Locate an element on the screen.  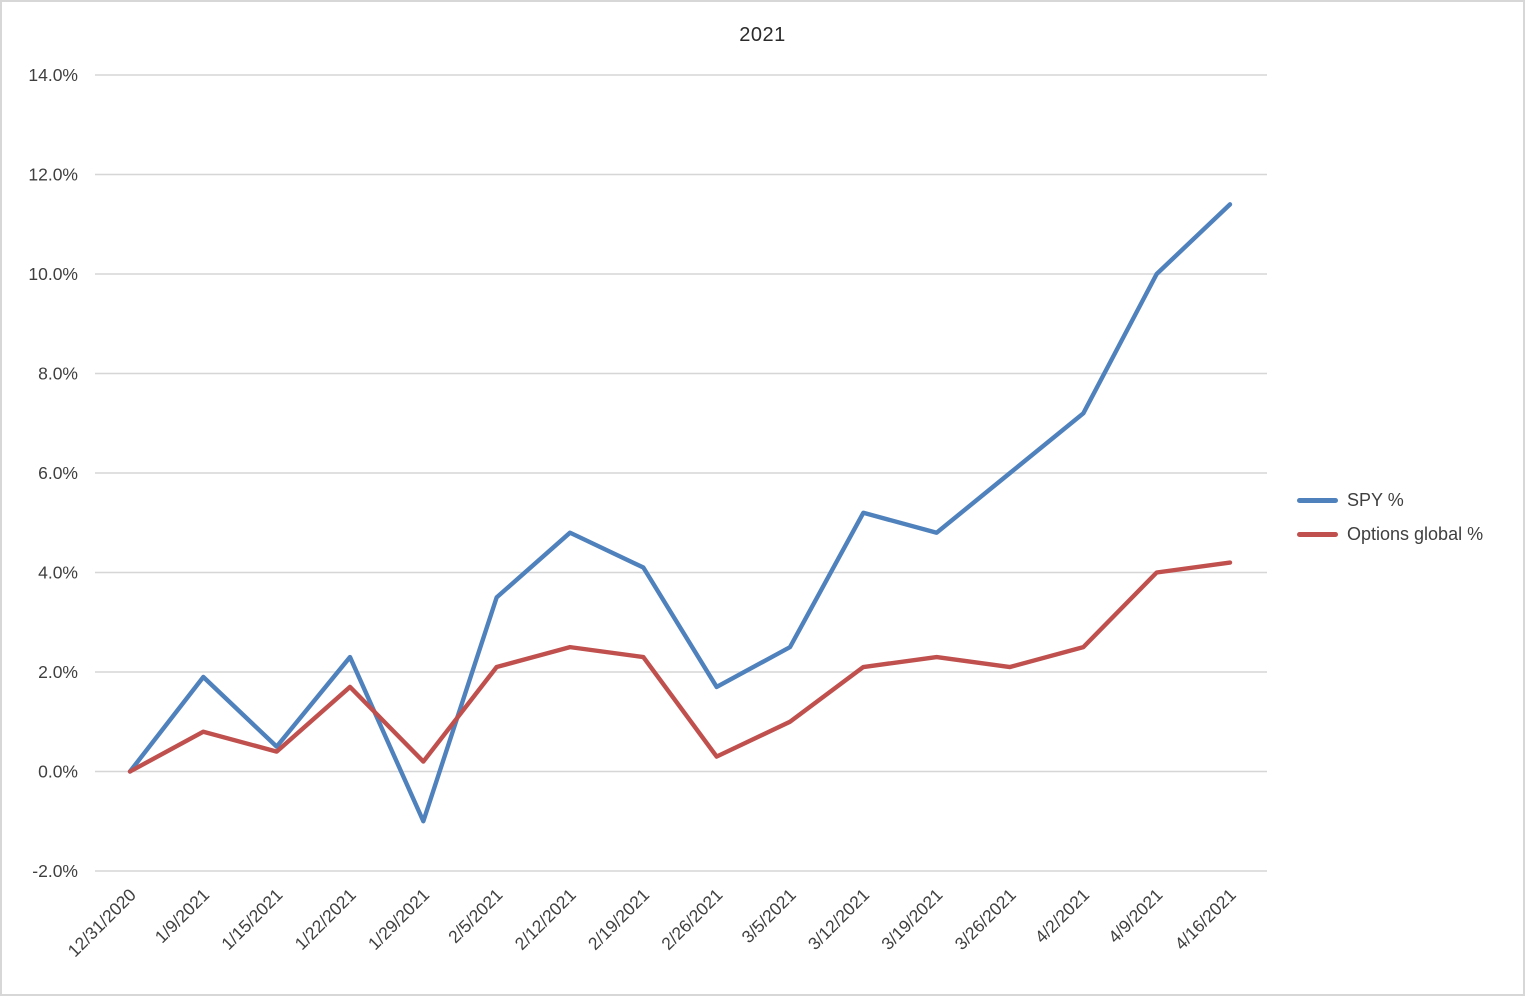
y-tick-label: 10.0% is located at coordinates (53, 274).